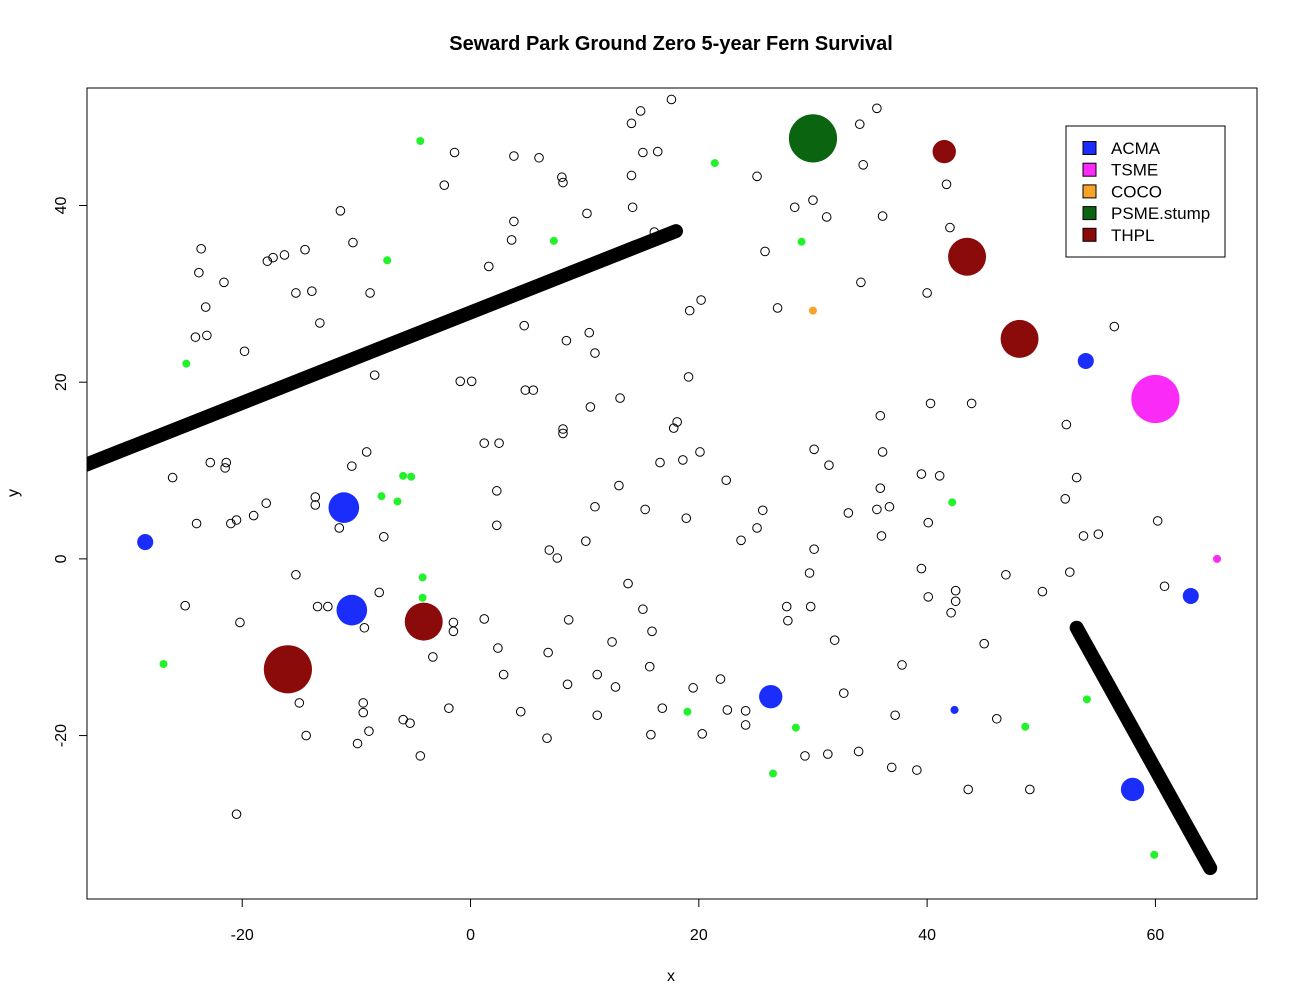  What do you see at coordinates (1132, 235) in the screenshot?
I see `legend-label: THPL` at bounding box center [1132, 235].